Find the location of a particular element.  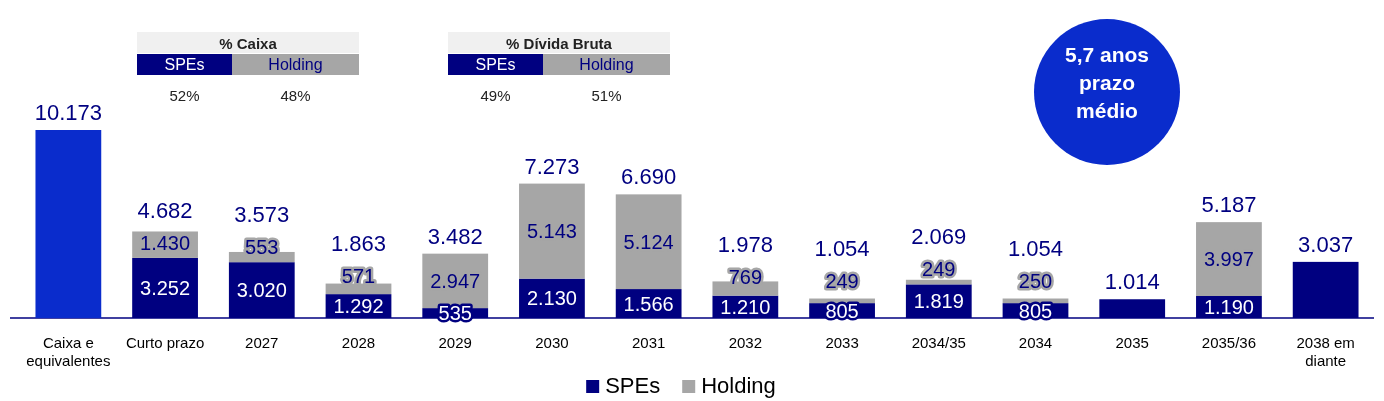

data-label: 3.997 is located at coordinates (1228, 259).